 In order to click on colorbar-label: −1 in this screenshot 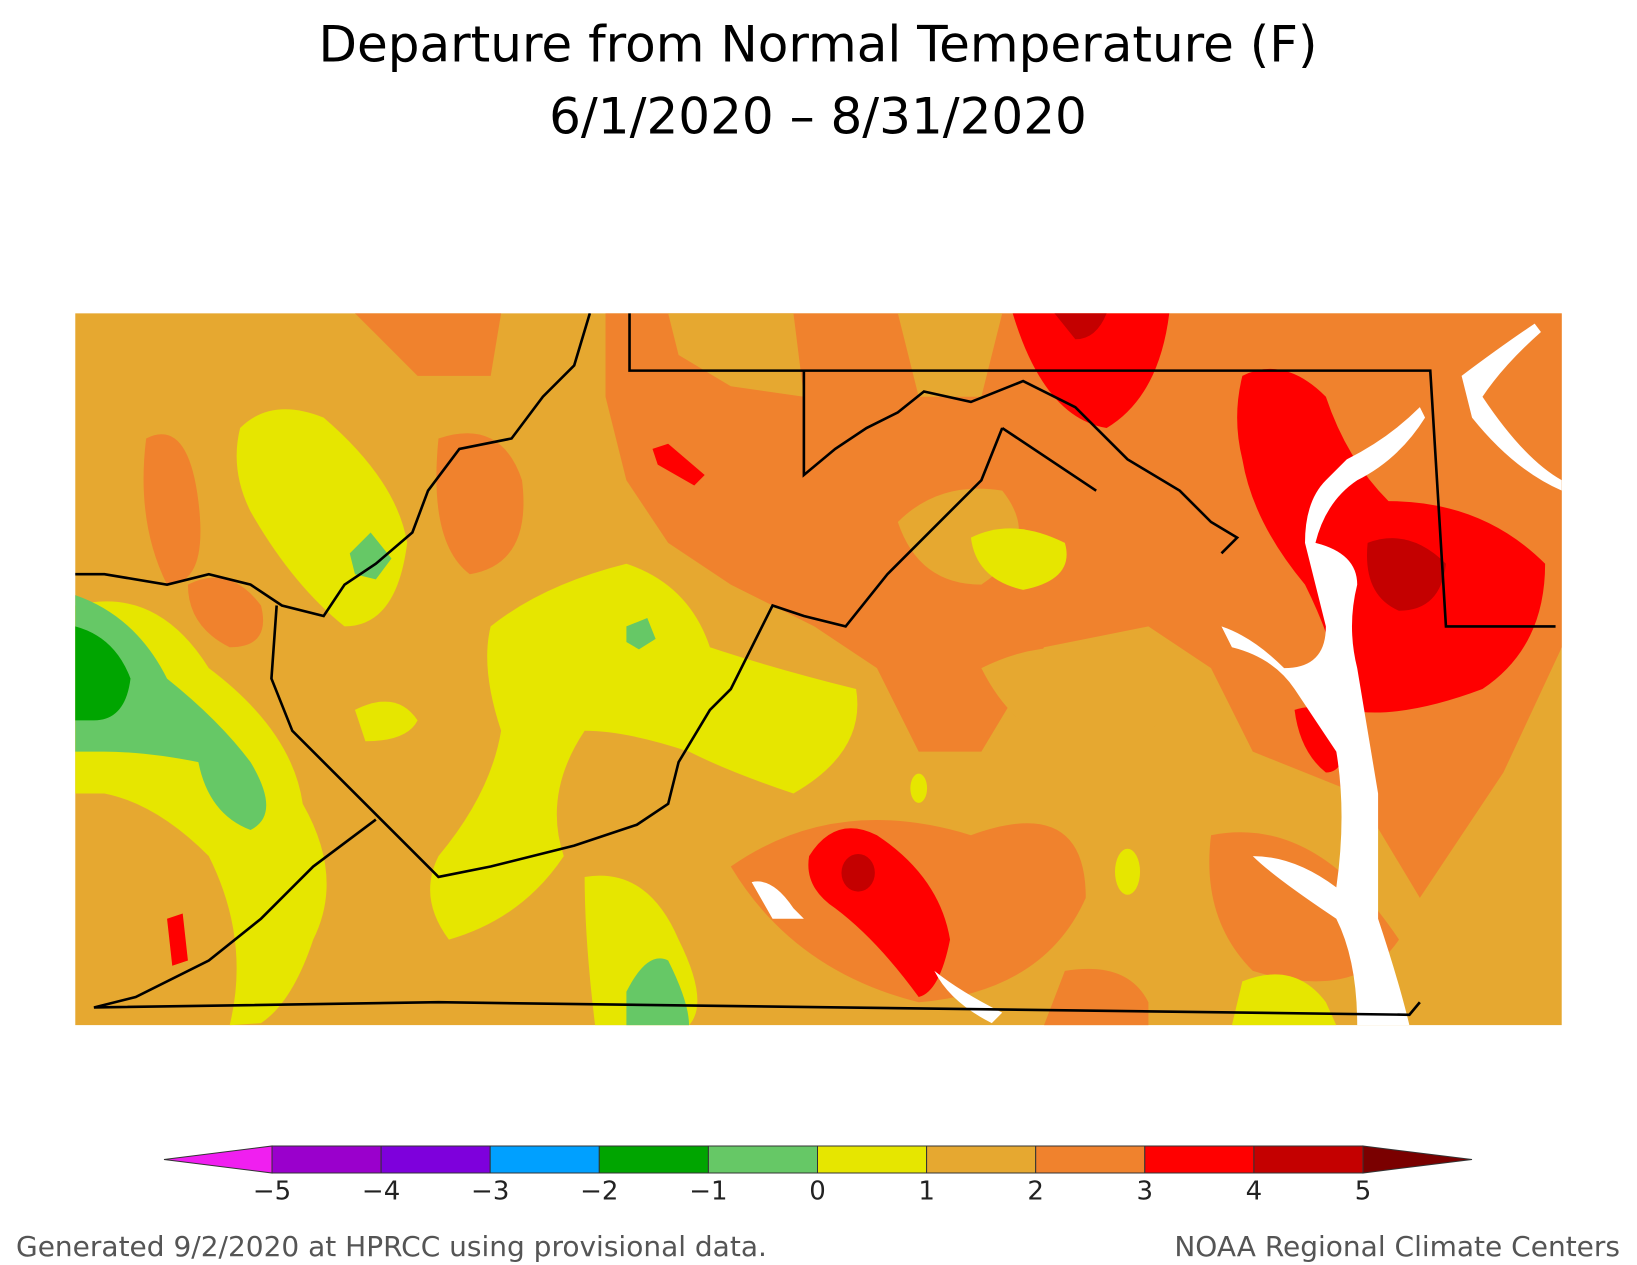, I will do `click(708, 1192)`.